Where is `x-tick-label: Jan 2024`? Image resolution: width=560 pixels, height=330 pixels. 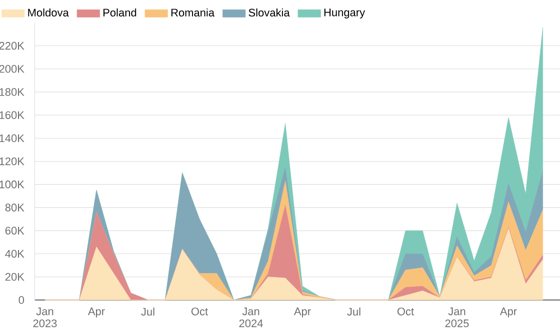
x-tick-label: Jan 2024 is located at coordinates (251, 318).